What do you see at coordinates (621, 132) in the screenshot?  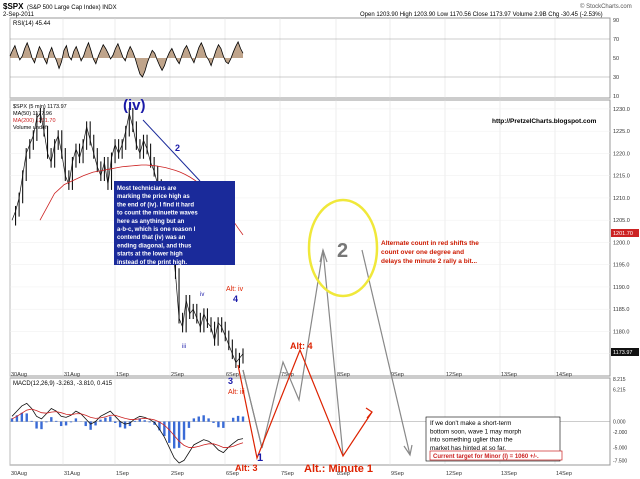 I see `price-tick-1: 1225.0` at bounding box center [621, 132].